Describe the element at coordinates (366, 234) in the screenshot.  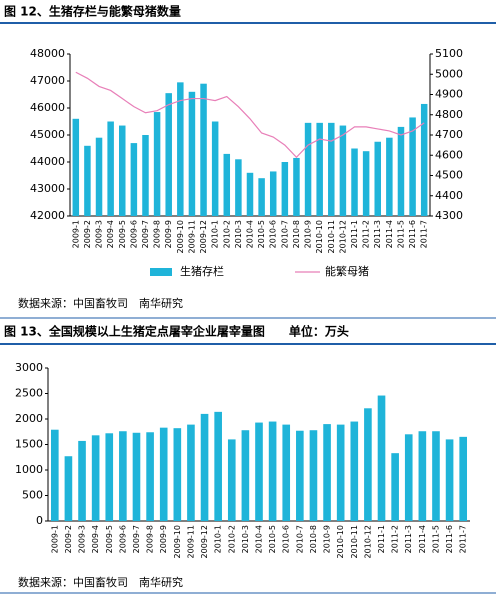
I see `x-tick-label: 2011-2` at that location.